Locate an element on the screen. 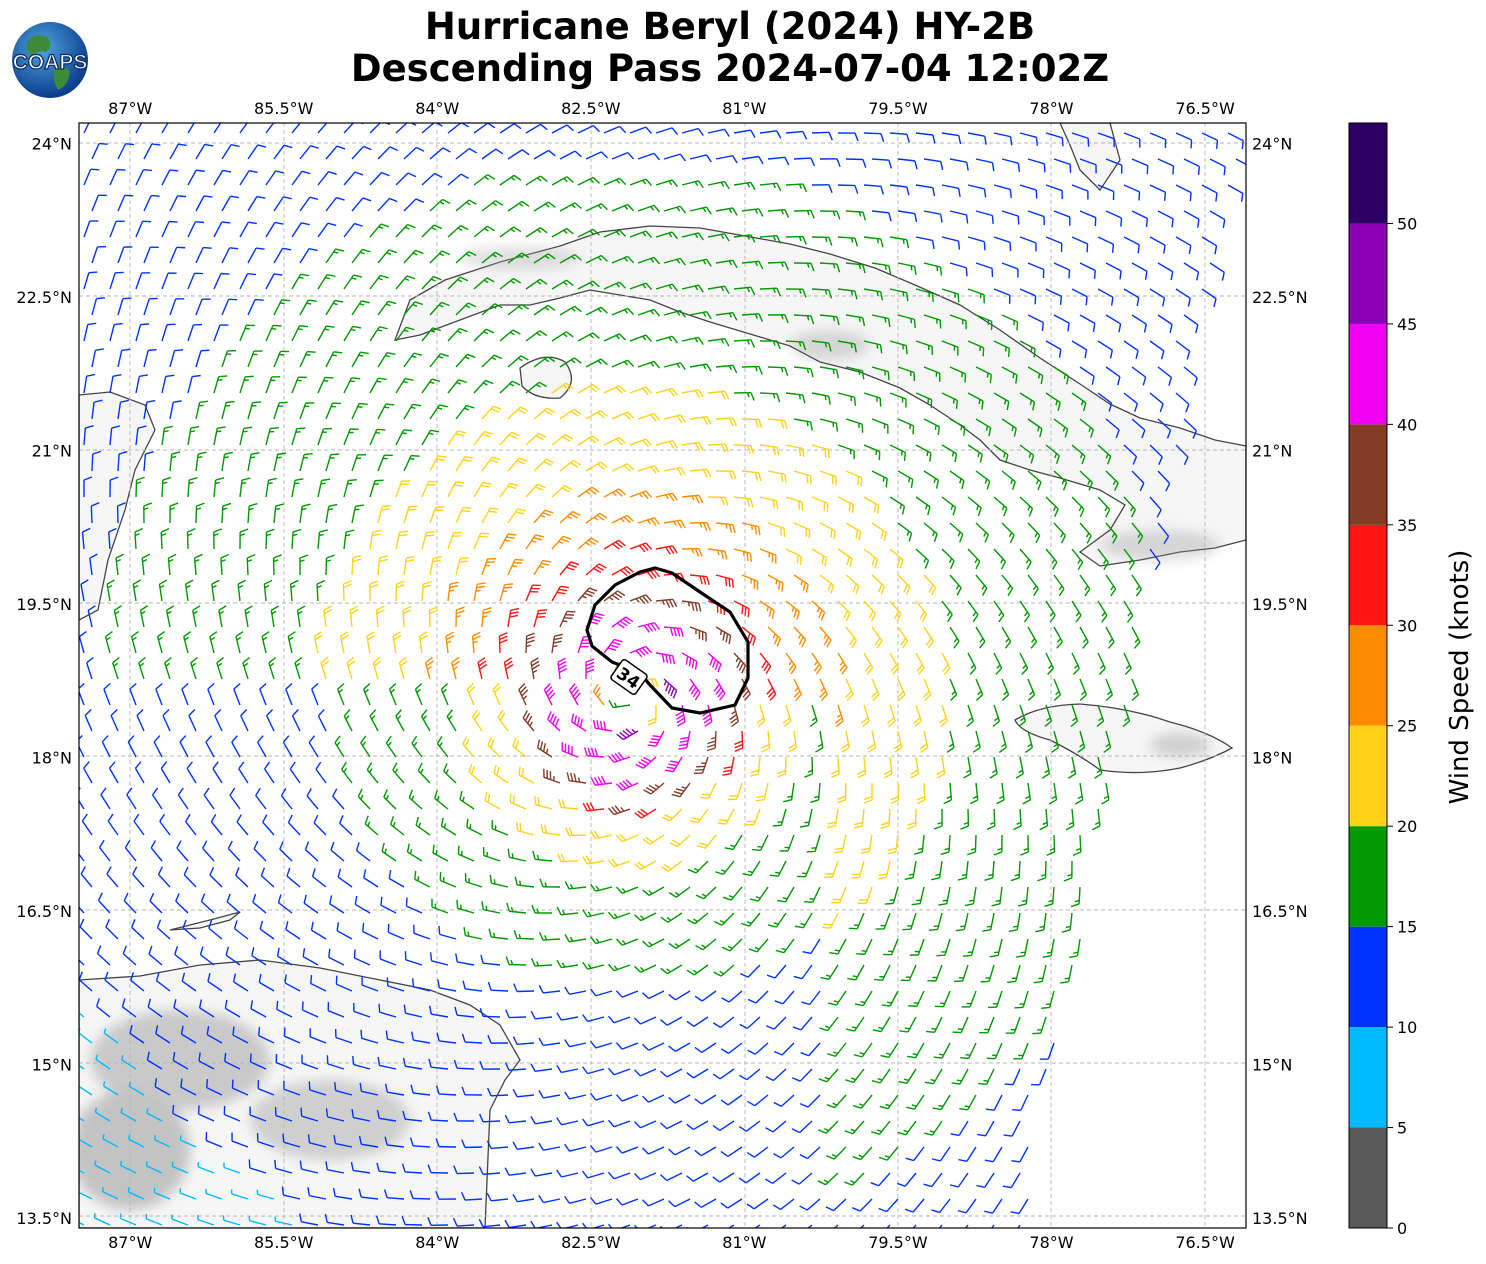  colorbar-tick-label: 25 is located at coordinates (1407, 726).